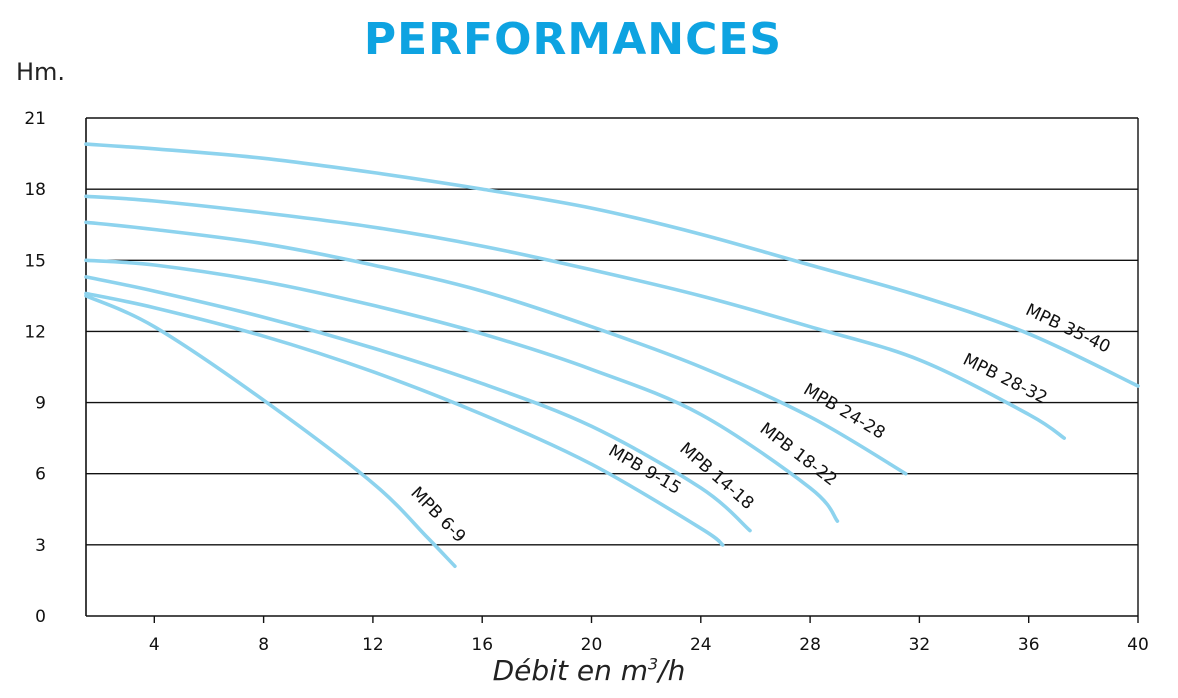  Describe the element at coordinates (35, 119) in the screenshot. I see `y-tick-label: 21` at that location.